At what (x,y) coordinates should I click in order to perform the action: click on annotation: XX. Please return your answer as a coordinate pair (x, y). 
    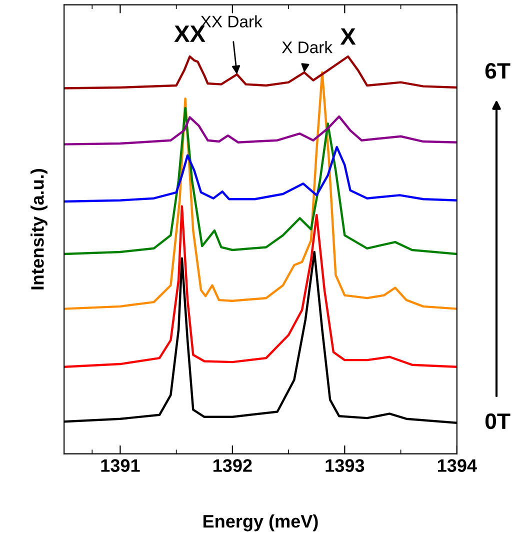
    Looking at the image, I should click on (190, 34).